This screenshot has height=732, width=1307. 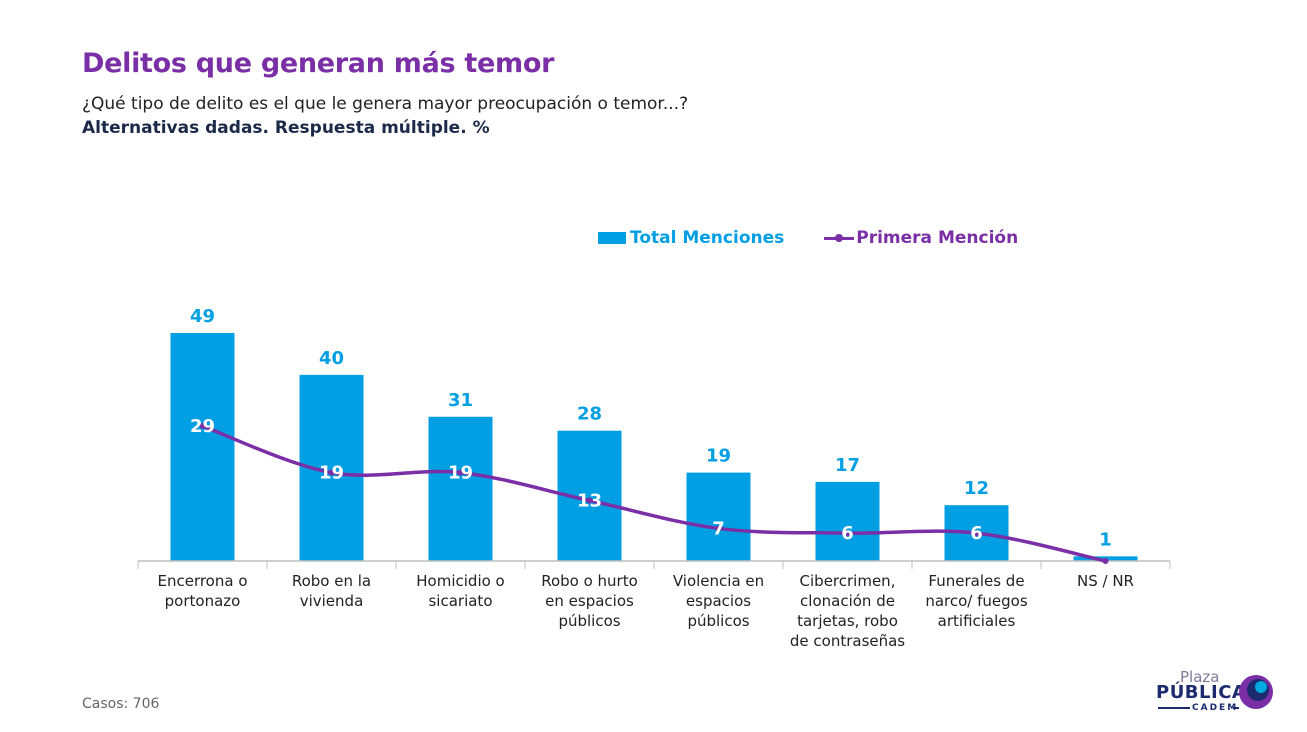 What do you see at coordinates (1105, 539) in the screenshot?
I see `bar-value-label-7: 1` at bounding box center [1105, 539].